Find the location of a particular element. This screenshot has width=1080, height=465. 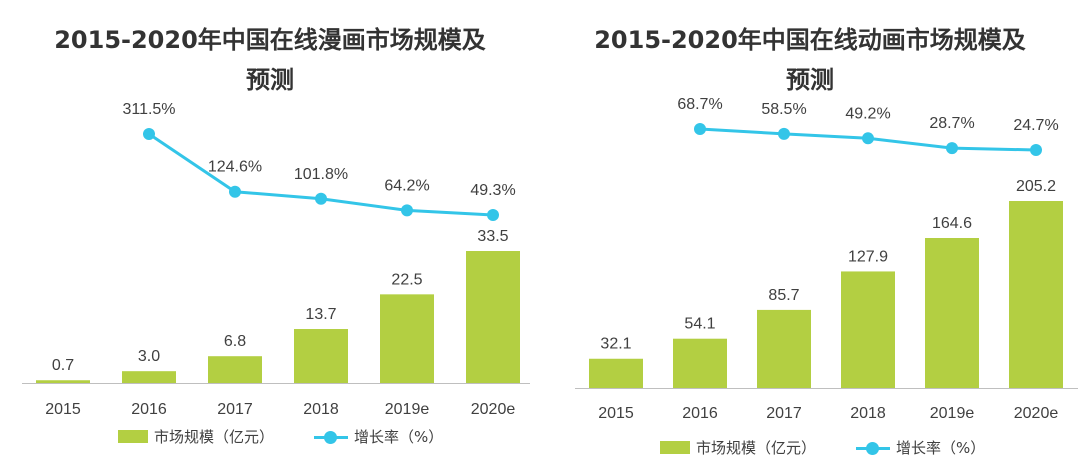

bar-value-label-2015: 0.7 is located at coordinates (63, 365).